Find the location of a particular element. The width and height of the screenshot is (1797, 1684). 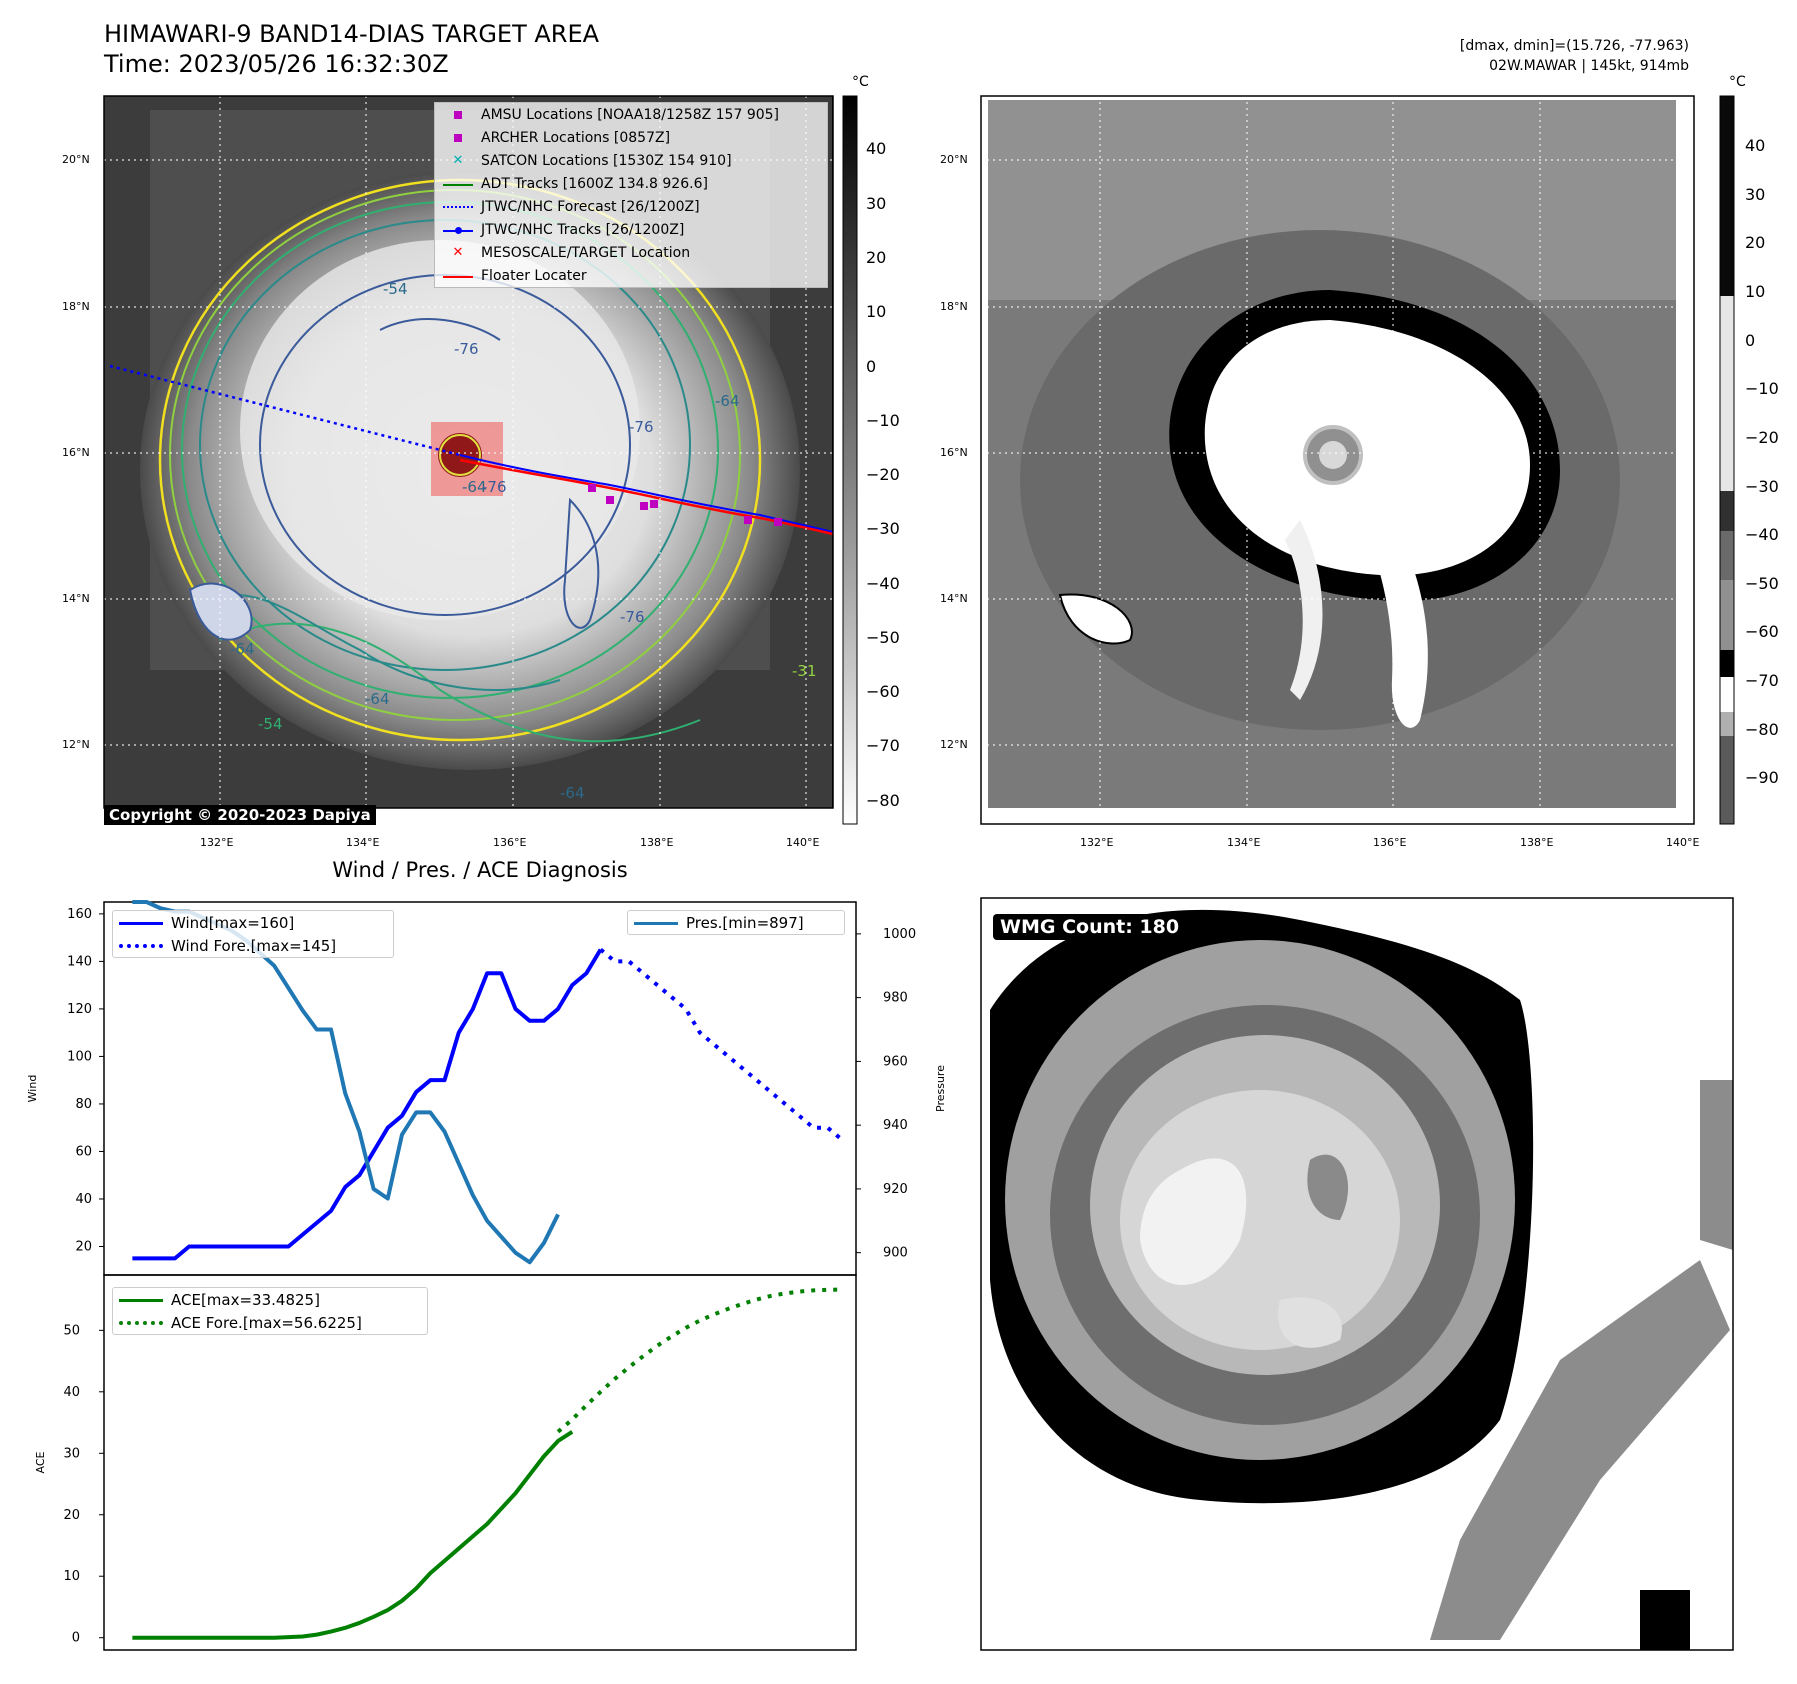

colorbar-tick: −50 is located at coordinates (1762, 583).